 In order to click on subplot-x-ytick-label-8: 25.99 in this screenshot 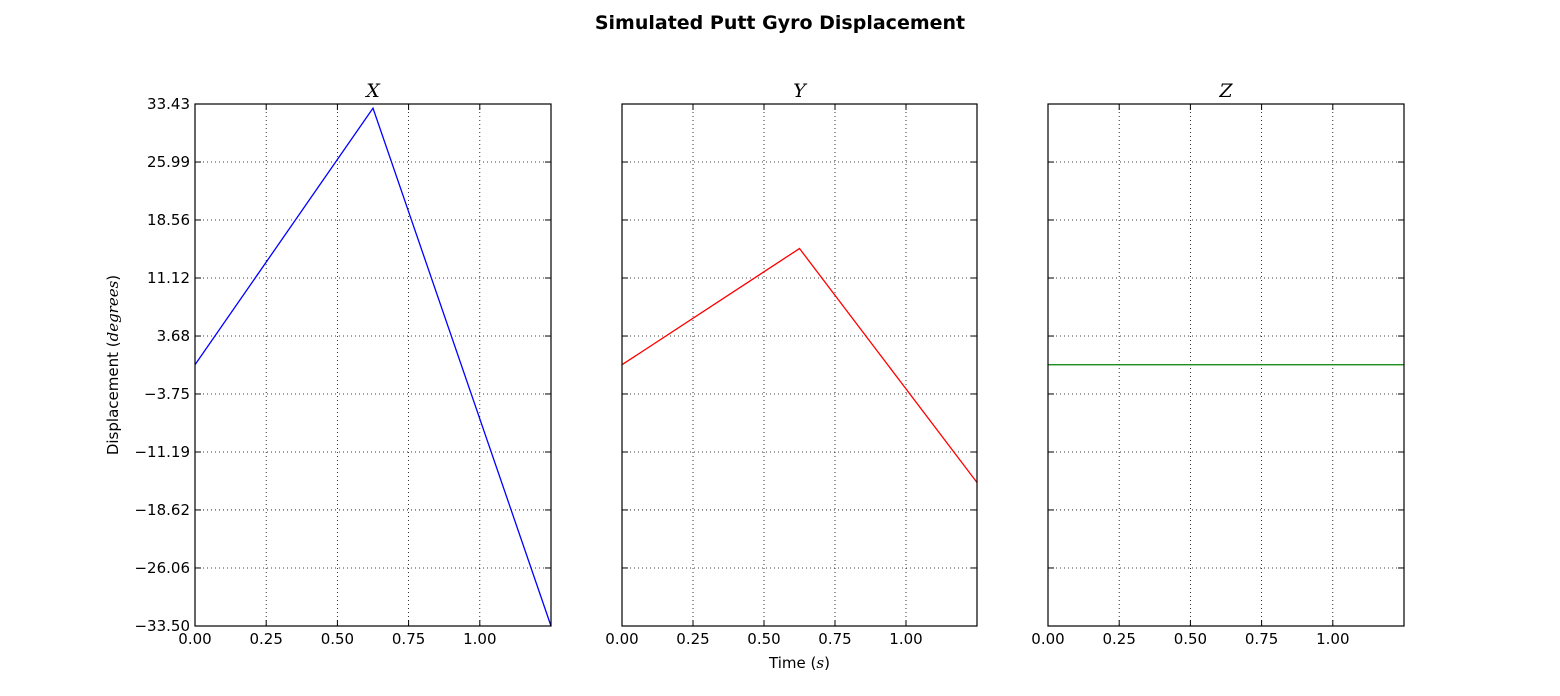, I will do `click(168, 162)`.